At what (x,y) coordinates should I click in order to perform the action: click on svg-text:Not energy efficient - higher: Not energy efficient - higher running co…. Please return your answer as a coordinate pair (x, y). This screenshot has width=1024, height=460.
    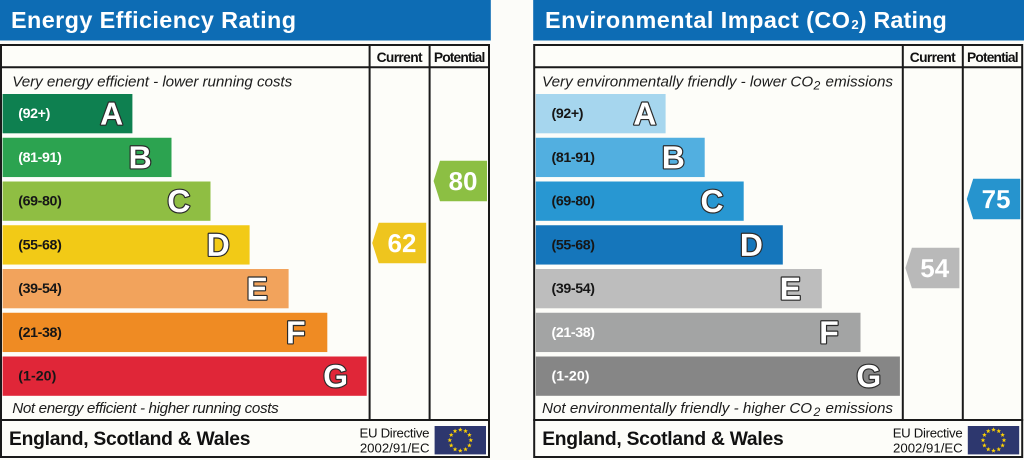
    Looking at the image, I should click on (145, 408).